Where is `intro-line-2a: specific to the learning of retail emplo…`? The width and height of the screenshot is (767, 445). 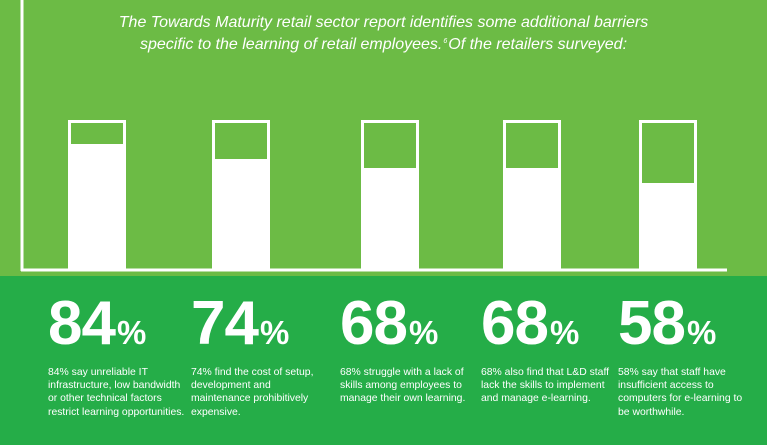 intro-line-2a: specific to the learning of retail emplo… is located at coordinates (291, 44).